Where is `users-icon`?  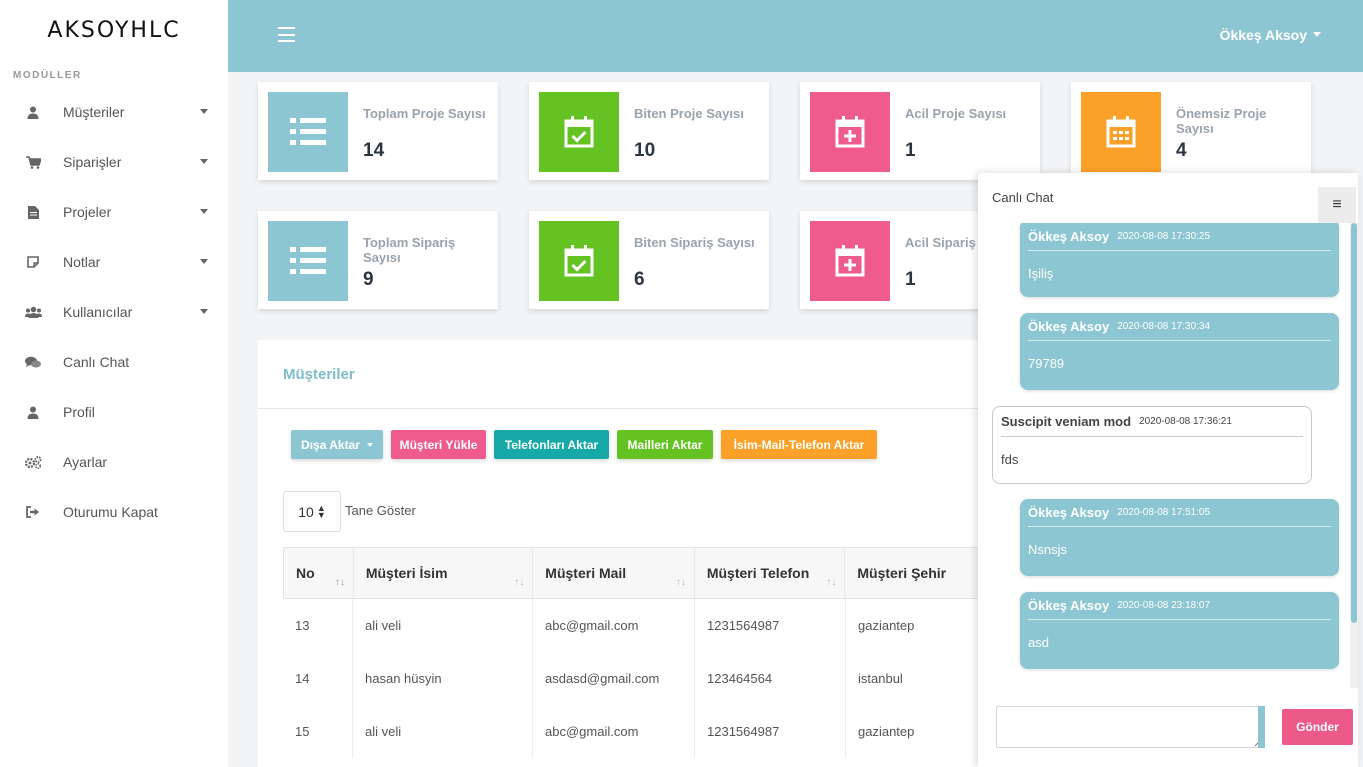
users-icon is located at coordinates (33, 312).